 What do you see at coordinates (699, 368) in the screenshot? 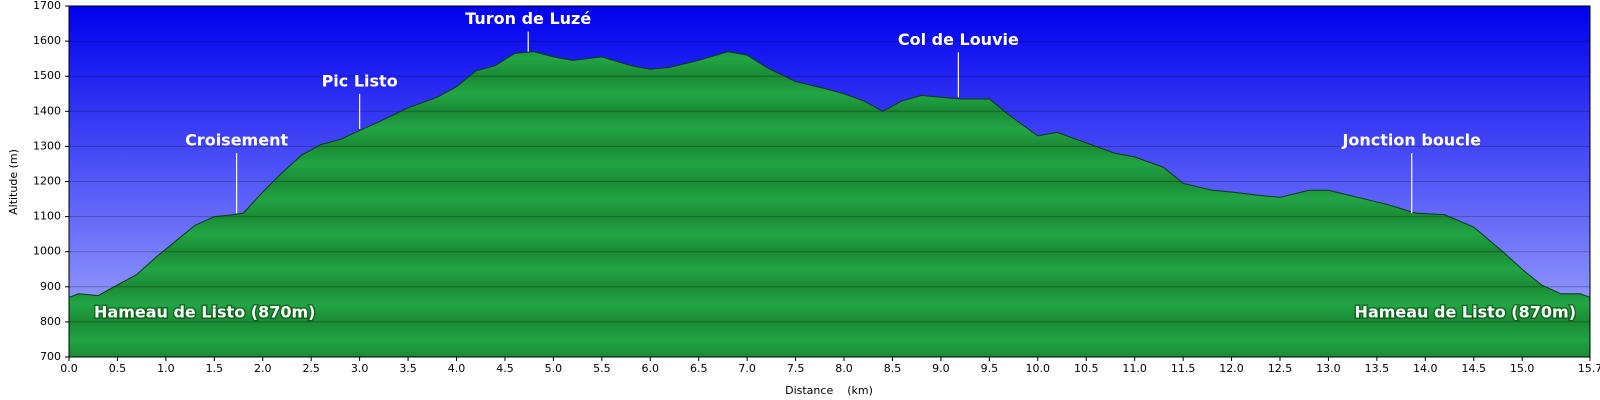
I see `x-tick-label: 6.5` at bounding box center [699, 368].